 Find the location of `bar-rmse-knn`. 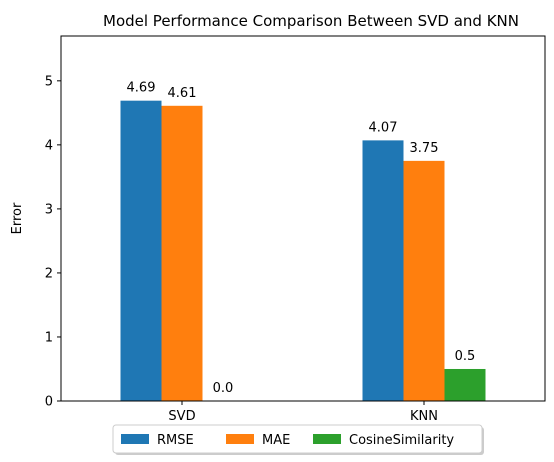

bar-rmse-knn is located at coordinates (383, 270).